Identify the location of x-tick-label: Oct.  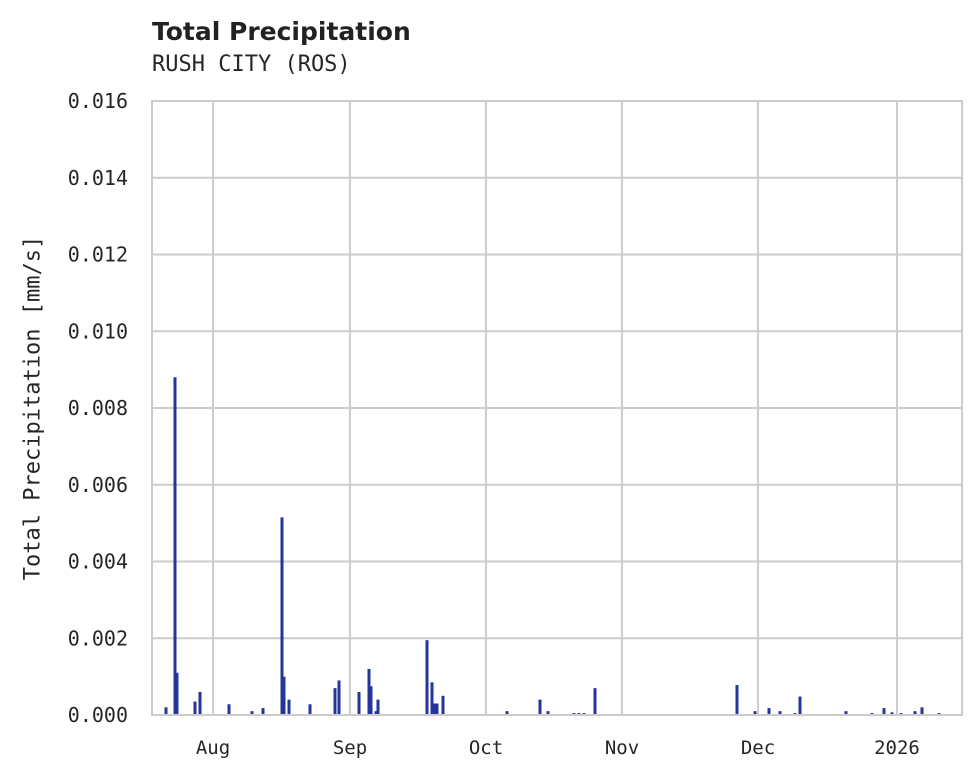
(486, 748).